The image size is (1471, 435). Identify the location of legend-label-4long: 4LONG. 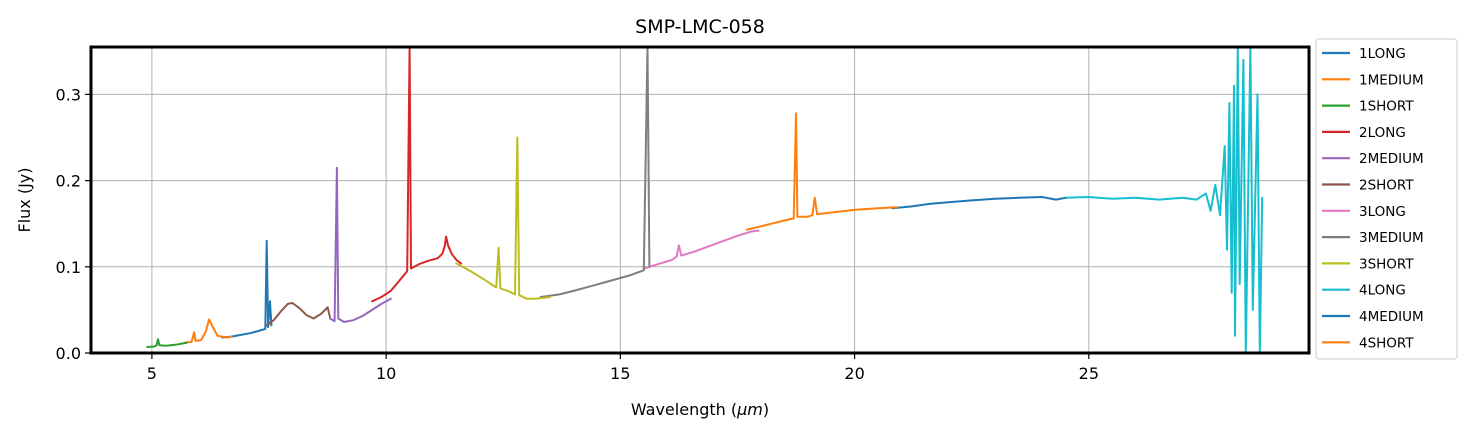
(1382, 291).